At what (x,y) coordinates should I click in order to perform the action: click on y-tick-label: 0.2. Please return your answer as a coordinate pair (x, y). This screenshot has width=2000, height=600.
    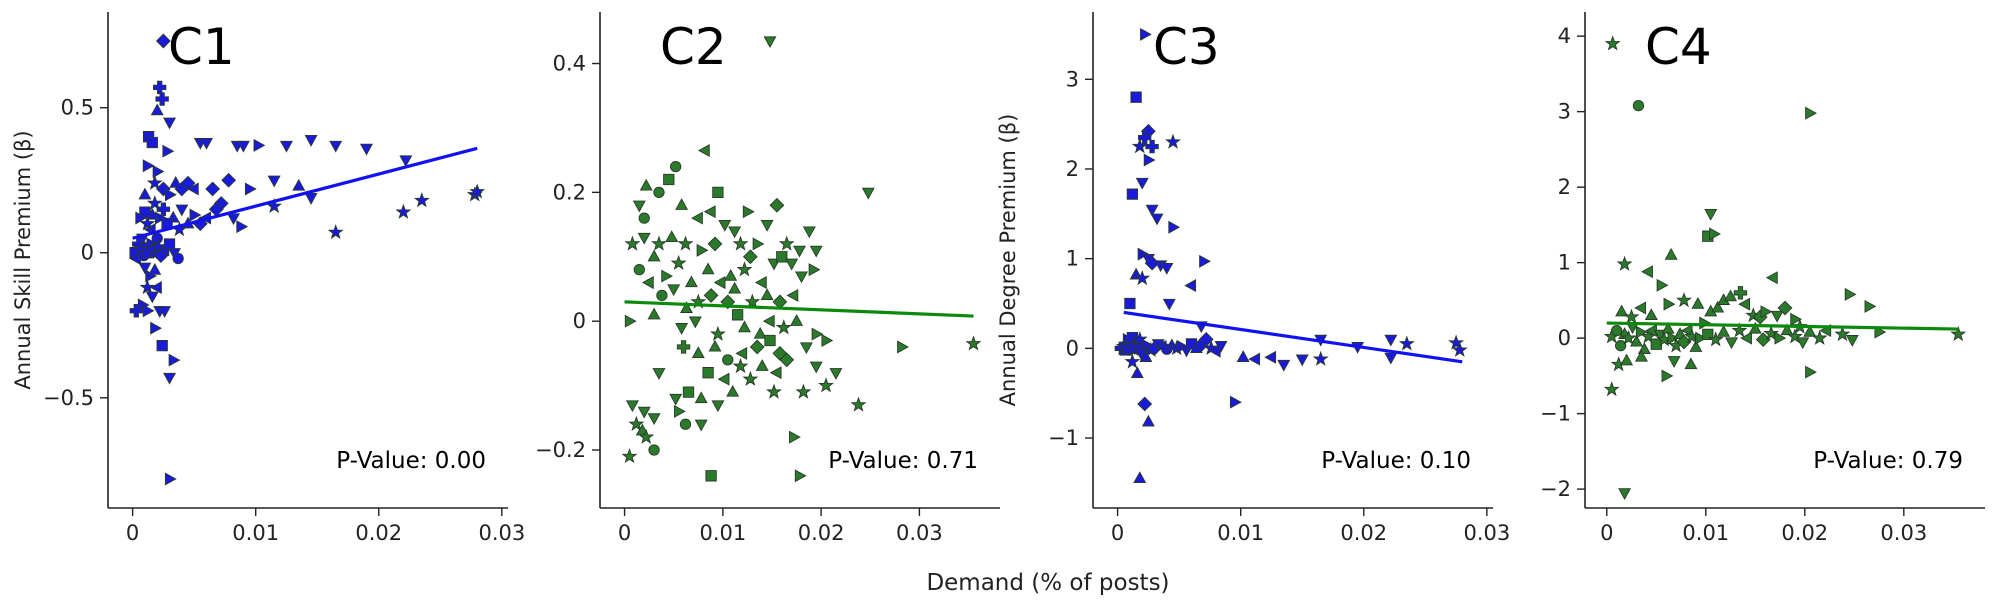
    Looking at the image, I should click on (569, 192).